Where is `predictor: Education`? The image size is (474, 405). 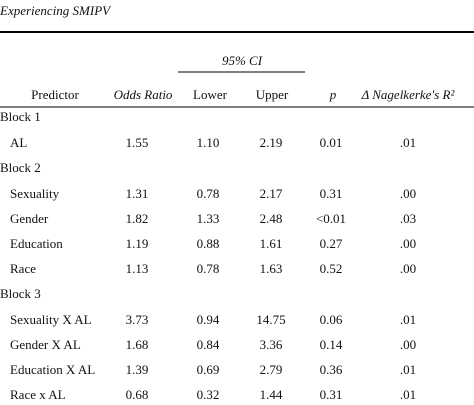 predictor: Education is located at coordinates (36, 243).